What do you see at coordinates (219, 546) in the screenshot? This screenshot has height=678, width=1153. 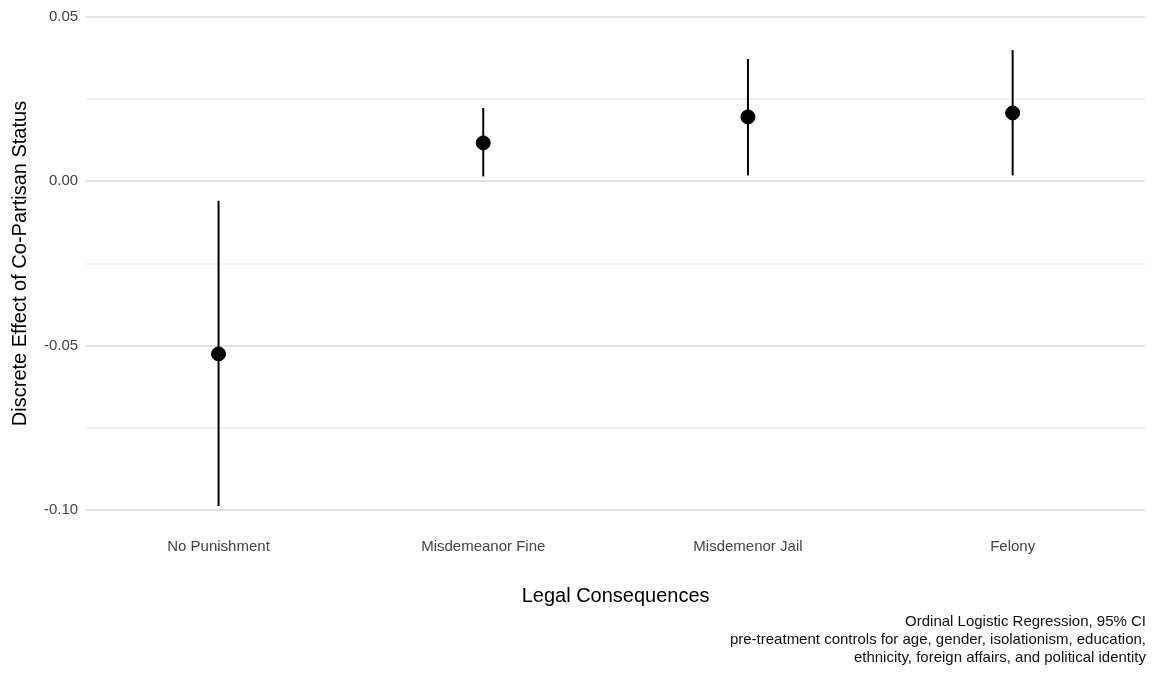 I see `x-tick-label: No Punishment` at bounding box center [219, 546].